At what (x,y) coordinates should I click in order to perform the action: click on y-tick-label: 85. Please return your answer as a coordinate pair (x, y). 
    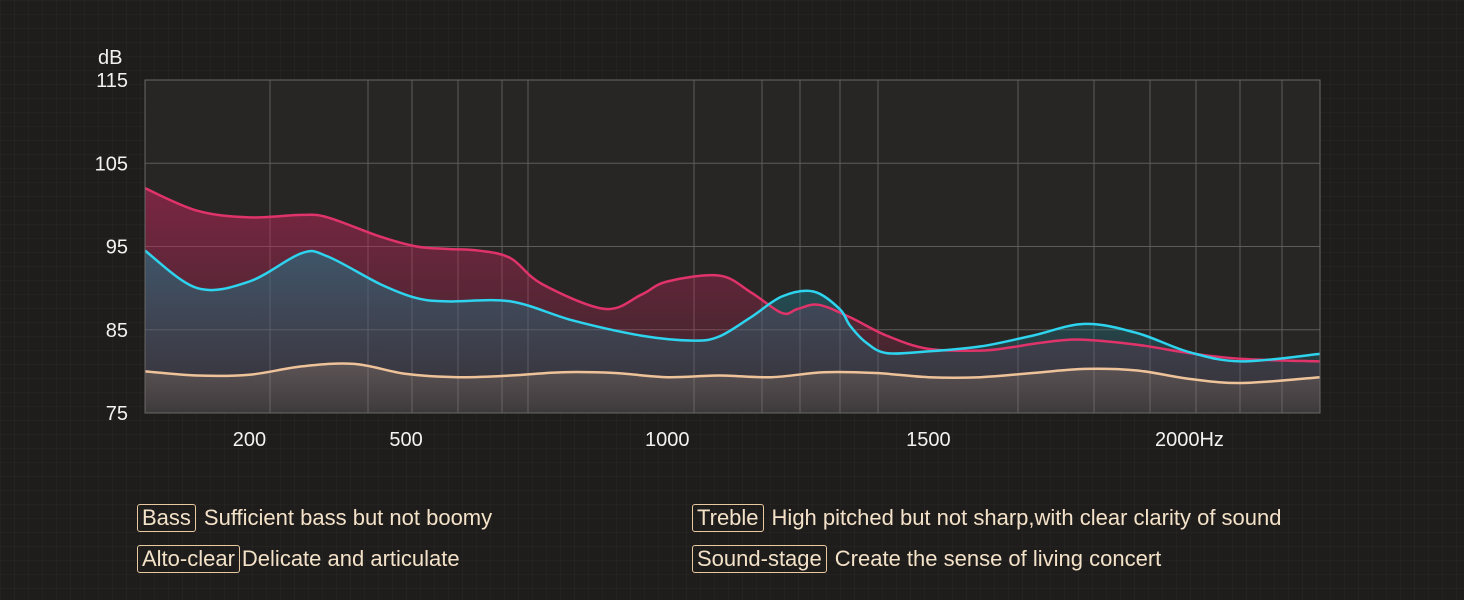
    Looking at the image, I should click on (117, 331).